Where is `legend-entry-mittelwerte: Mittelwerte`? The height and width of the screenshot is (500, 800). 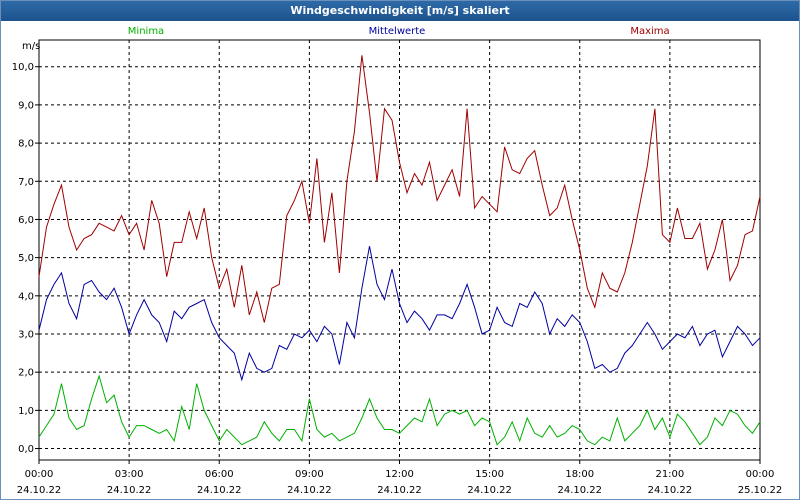
legend-entry-mittelwerte: Mittelwerte is located at coordinates (397, 31).